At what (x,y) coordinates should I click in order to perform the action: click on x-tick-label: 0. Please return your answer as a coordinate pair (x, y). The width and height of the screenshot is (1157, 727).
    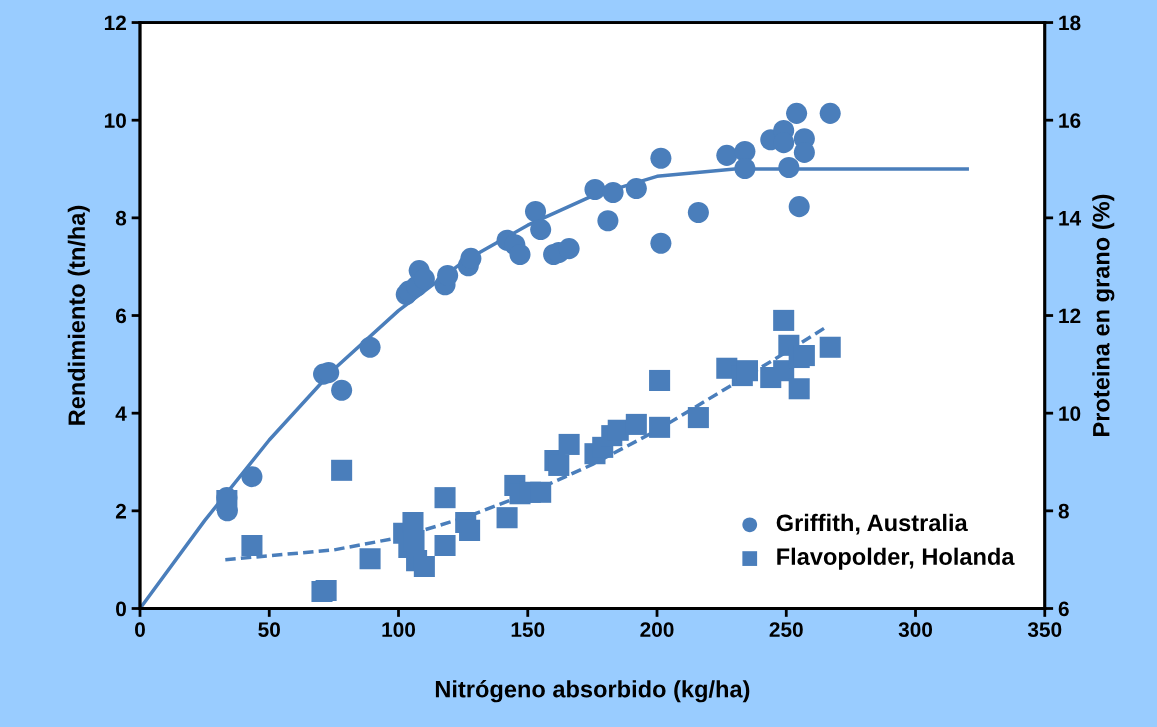
    Looking at the image, I should click on (140, 629).